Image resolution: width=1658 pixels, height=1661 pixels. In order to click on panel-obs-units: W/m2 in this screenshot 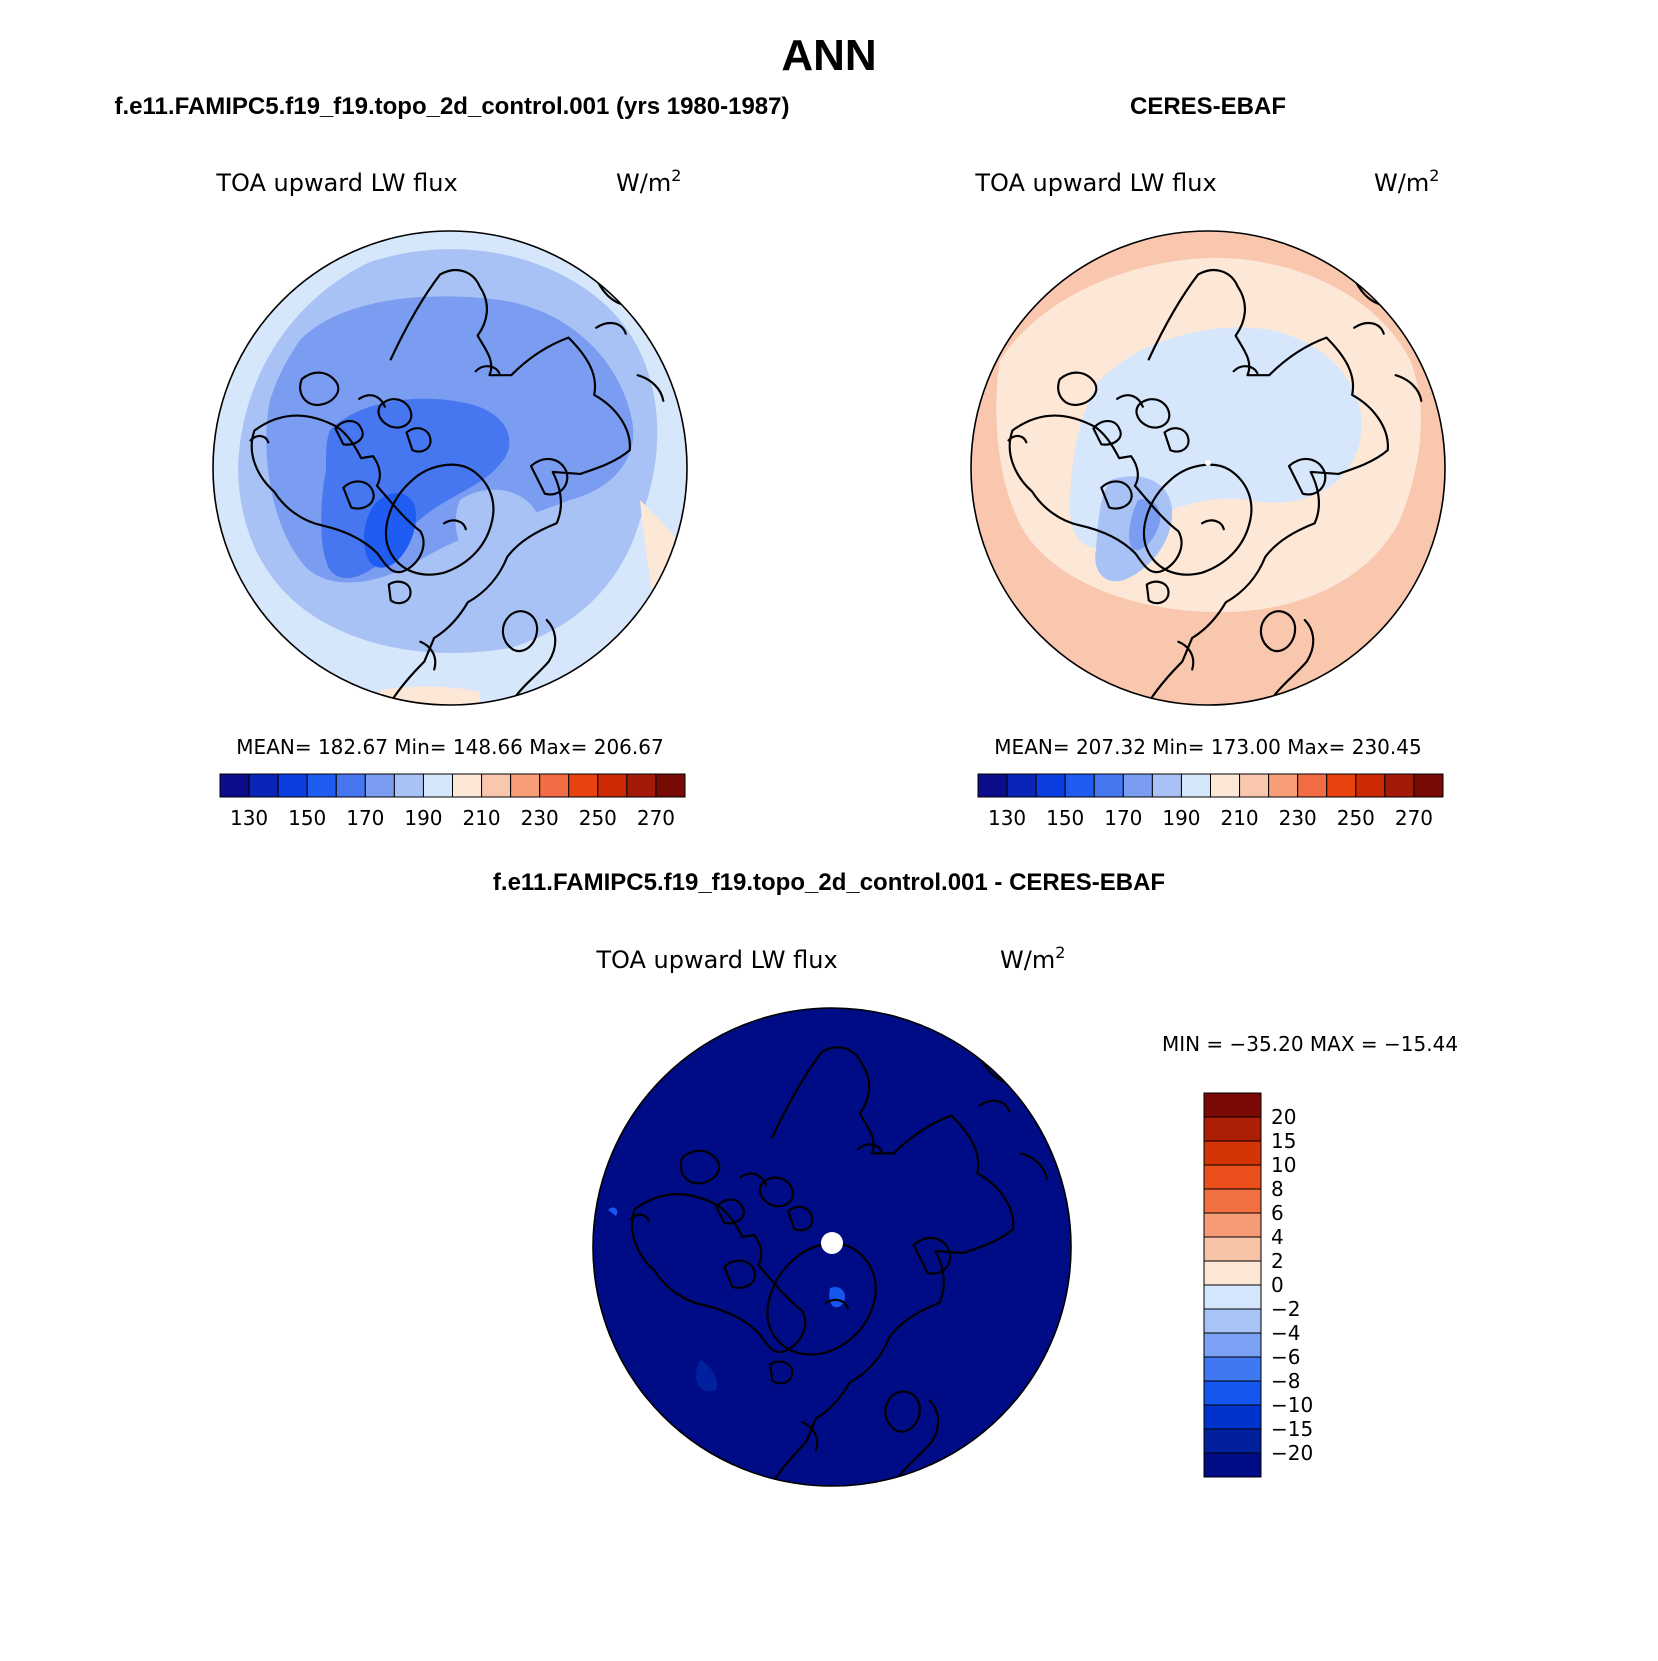, I will do `click(1406, 181)`.